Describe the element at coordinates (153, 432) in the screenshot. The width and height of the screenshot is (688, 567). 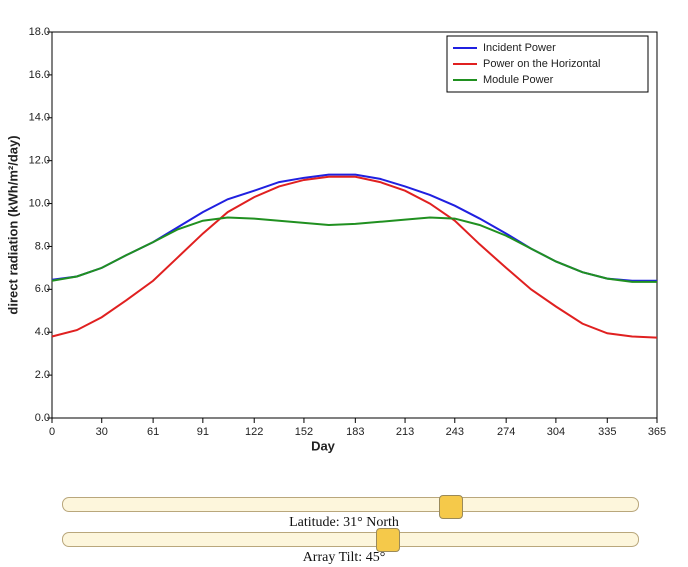
I see `x-tick-label: 61` at that location.